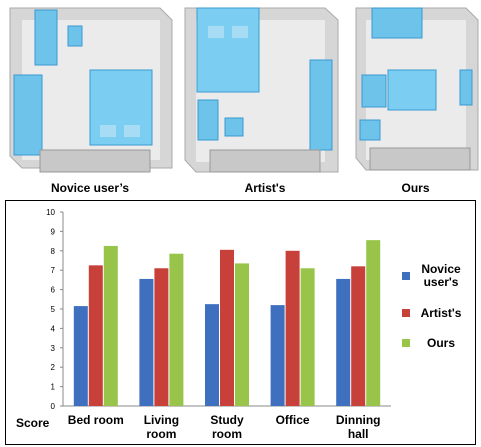  Describe the element at coordinates (227, 427) in the screenshot. I see `x-tick-label: Study room` at that location.